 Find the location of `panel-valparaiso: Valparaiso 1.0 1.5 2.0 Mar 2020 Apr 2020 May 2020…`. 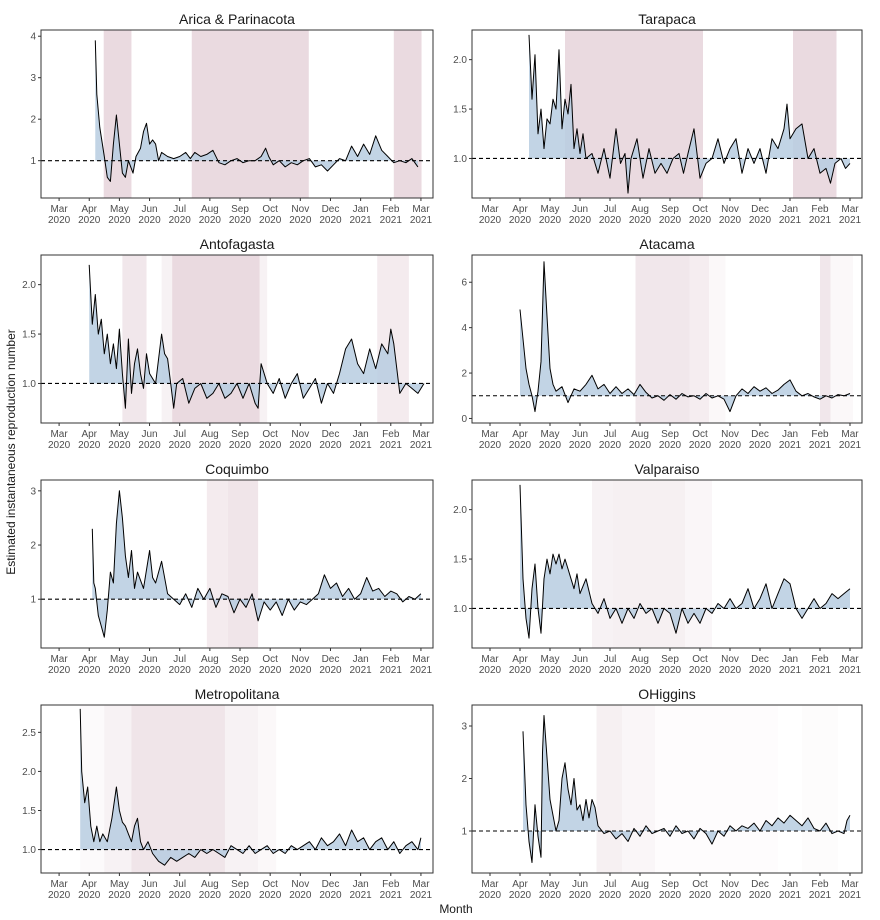

panel-valparaiso: Valparaiso 1.0 1.5 2.0 Mar 2020 Apr 2020 May 2020… is located at coordinates (658, 568).